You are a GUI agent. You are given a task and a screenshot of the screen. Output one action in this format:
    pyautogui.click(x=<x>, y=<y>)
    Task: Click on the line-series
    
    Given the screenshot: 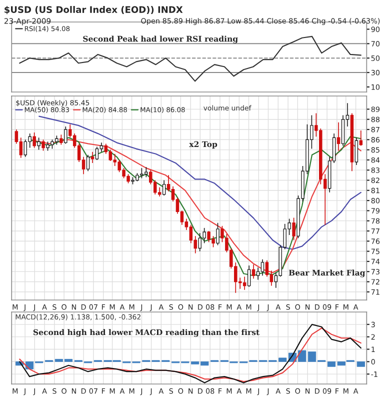 What is the action you would take?
    pyautogui.click(x=190, y=59)
    